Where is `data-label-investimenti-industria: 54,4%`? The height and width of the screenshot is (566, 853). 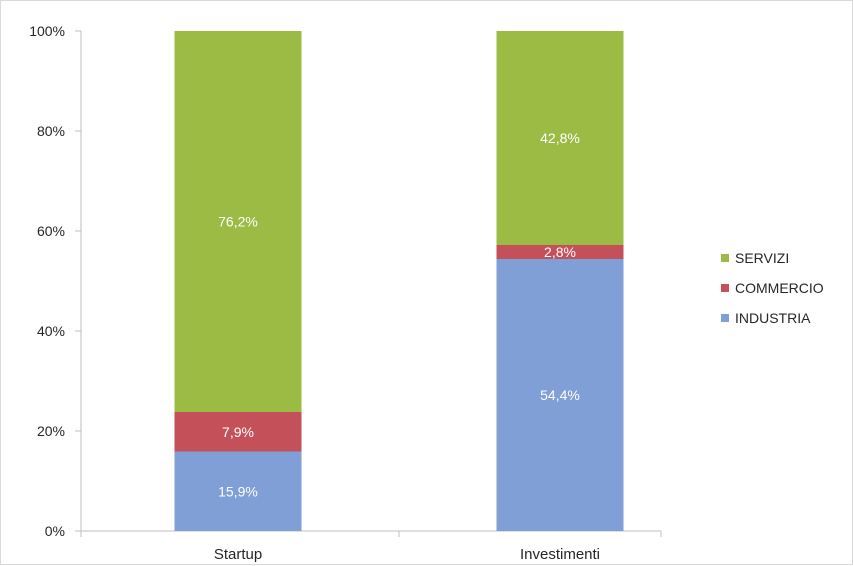 data-label-investimenti-industria: 54,4% is located at coordinates (560, 395).